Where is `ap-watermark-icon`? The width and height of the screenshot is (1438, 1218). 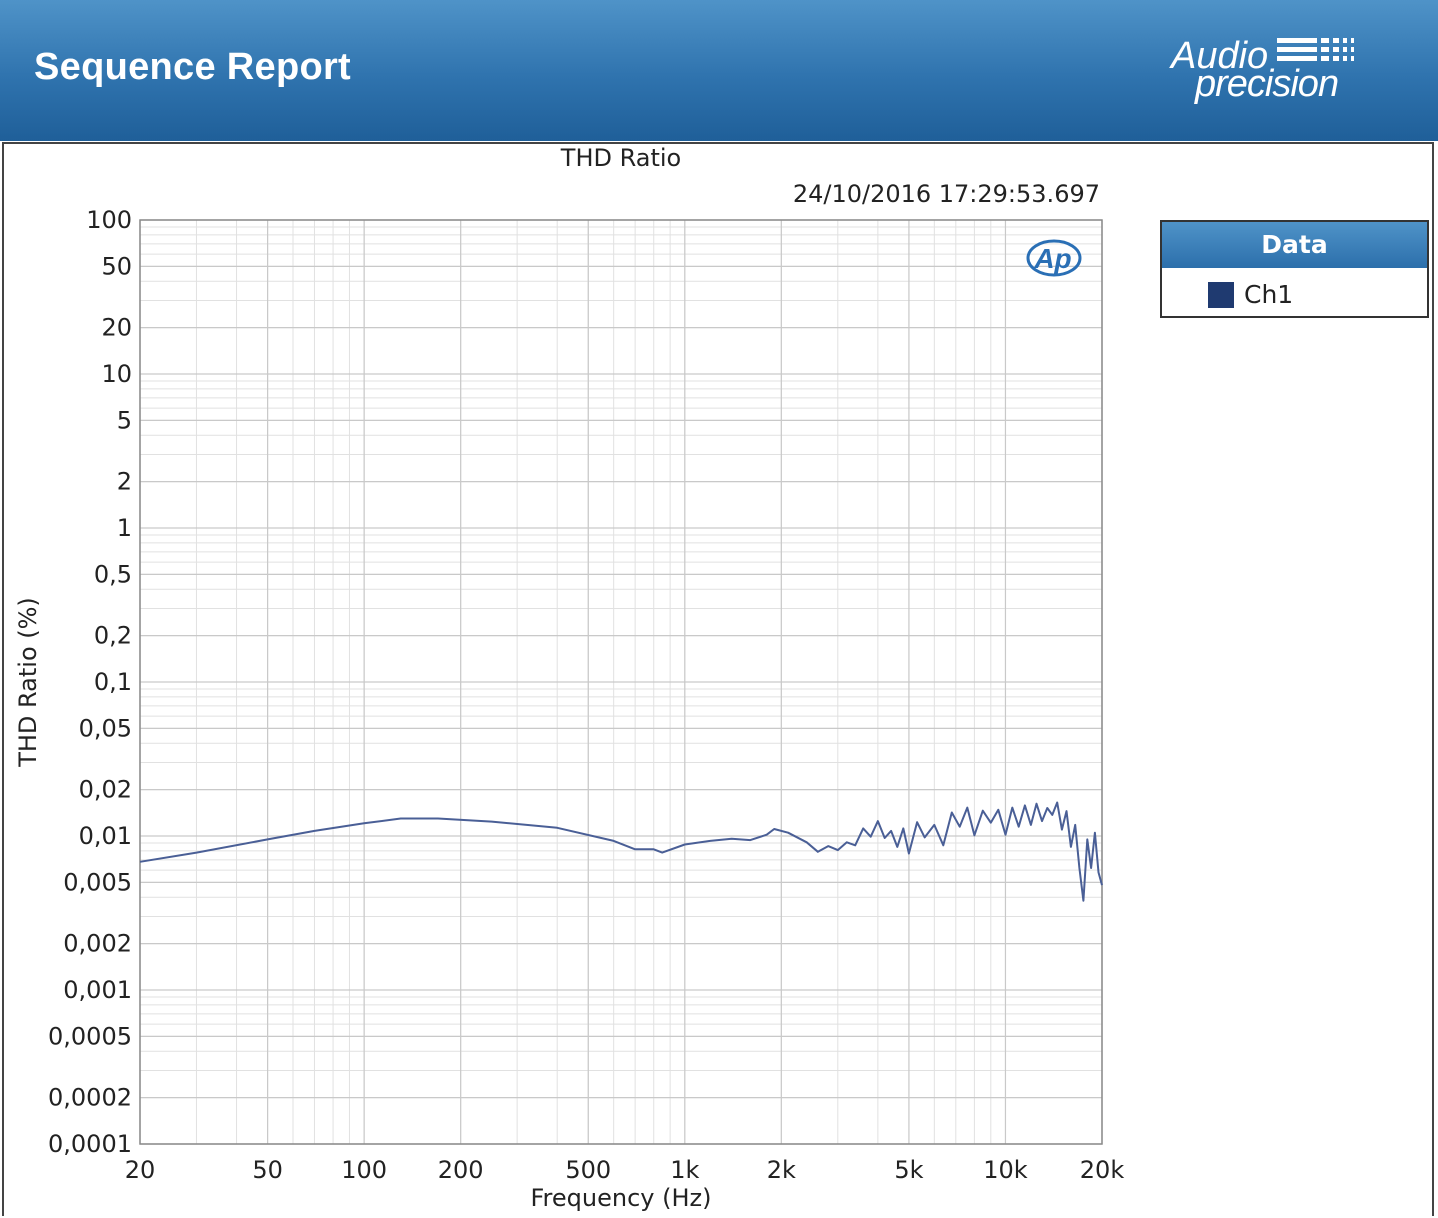 ap-watermark-icon is located at coordinates (1054, 258).